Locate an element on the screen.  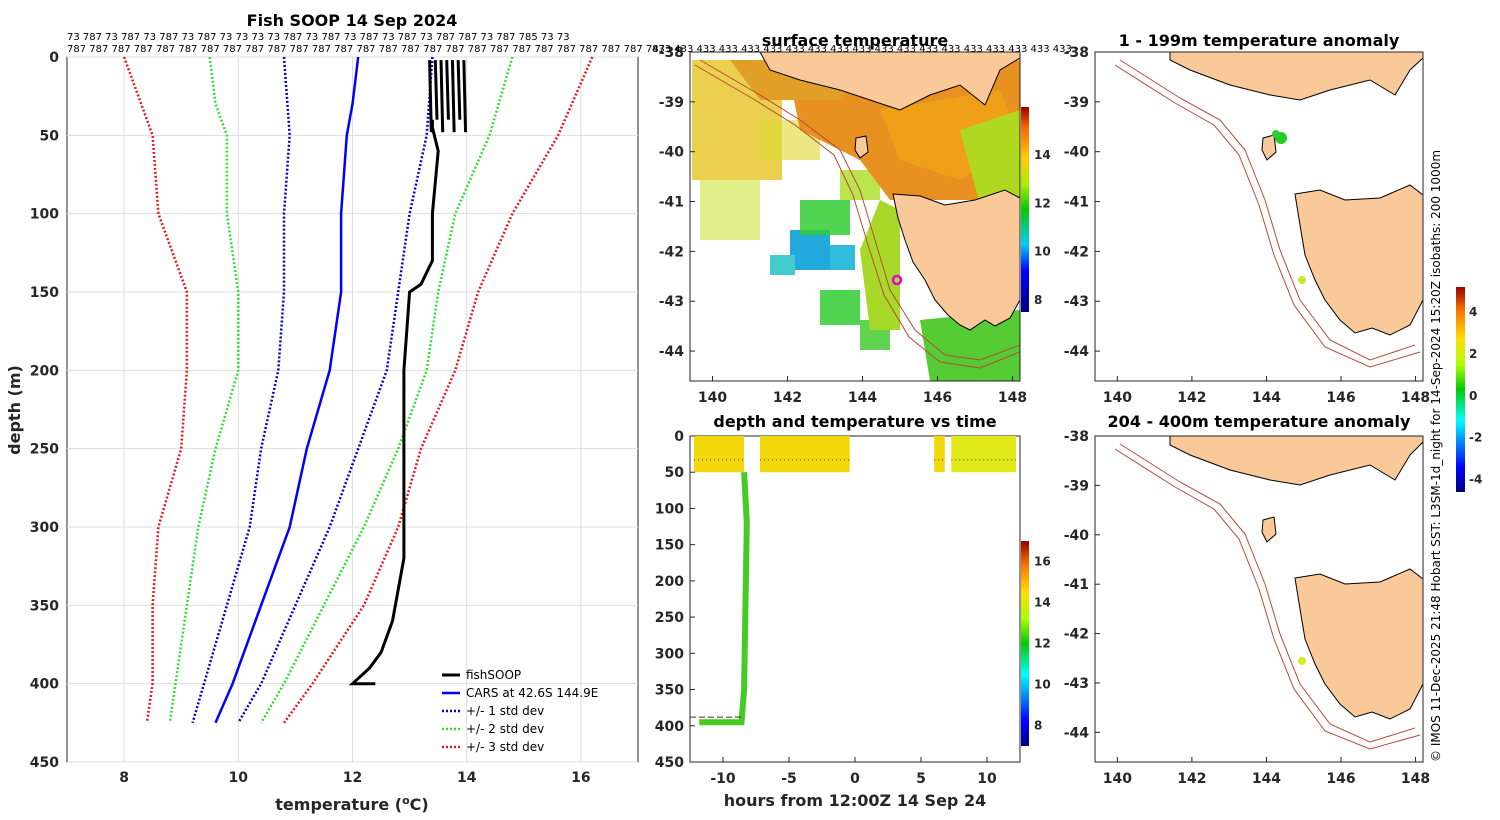
anom-colorbar-ticks: -4 -2 0 2 4 is located at coordinates (1475, 395).